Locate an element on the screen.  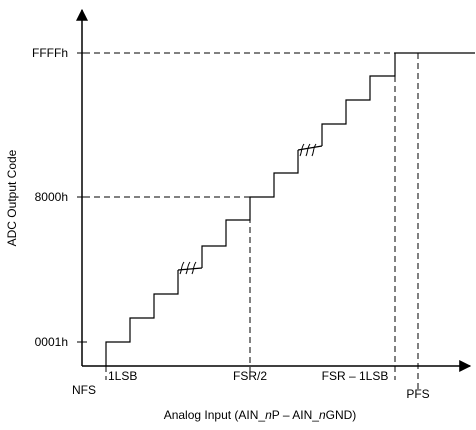
transfer-staircase-lower is located at coordinates (142, 318).